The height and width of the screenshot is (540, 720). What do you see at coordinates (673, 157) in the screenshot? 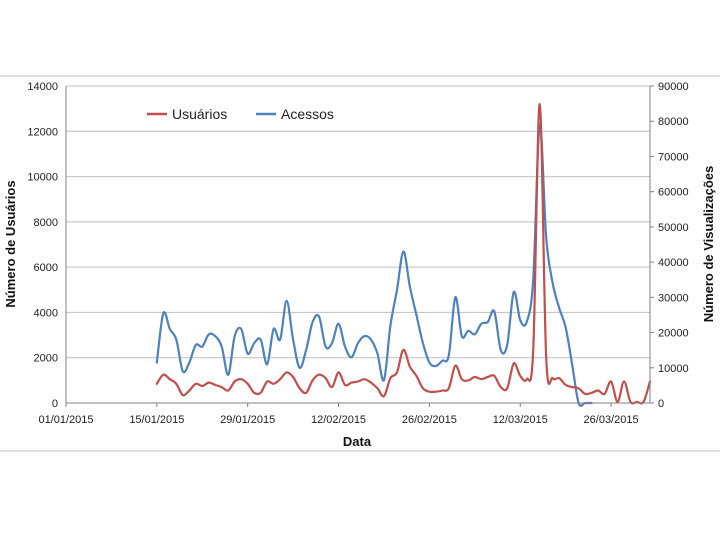
I see `right-y-tick-label: 70000` at bounding box center [673, 157].